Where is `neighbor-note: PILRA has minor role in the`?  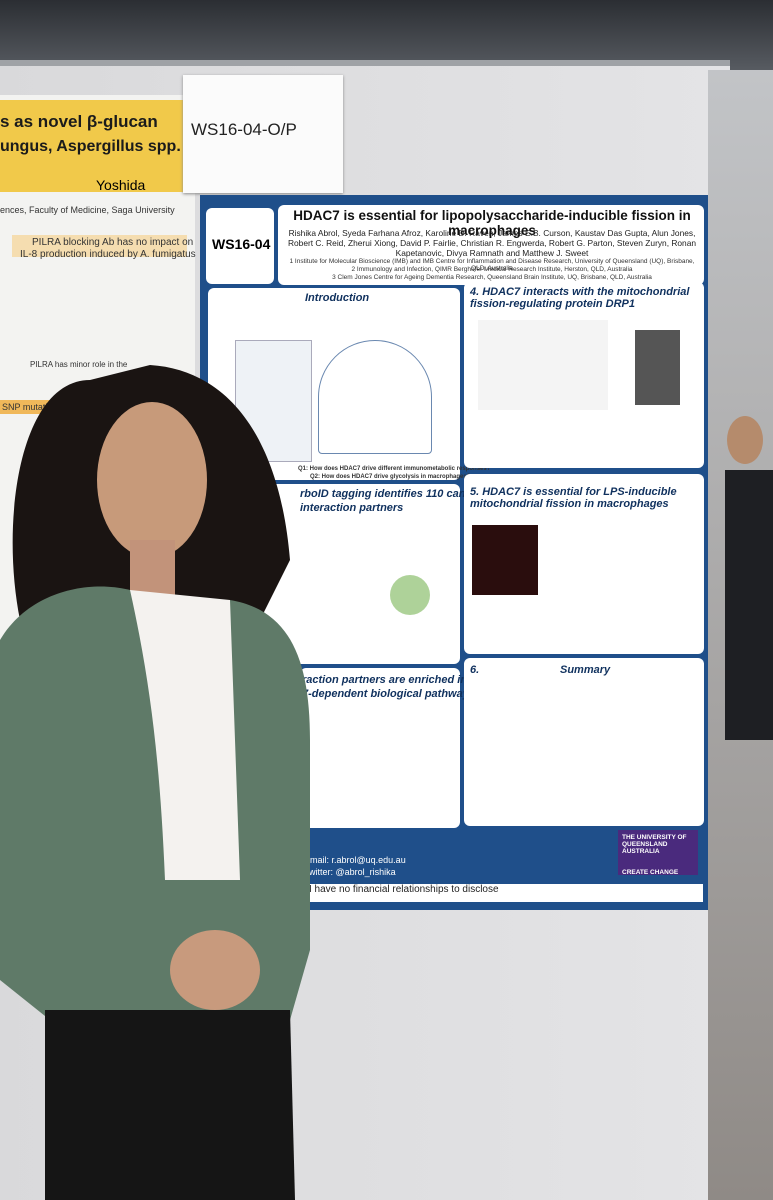
neighbor-note: PILRA has minor role in the is located at coordinates (79, 364).